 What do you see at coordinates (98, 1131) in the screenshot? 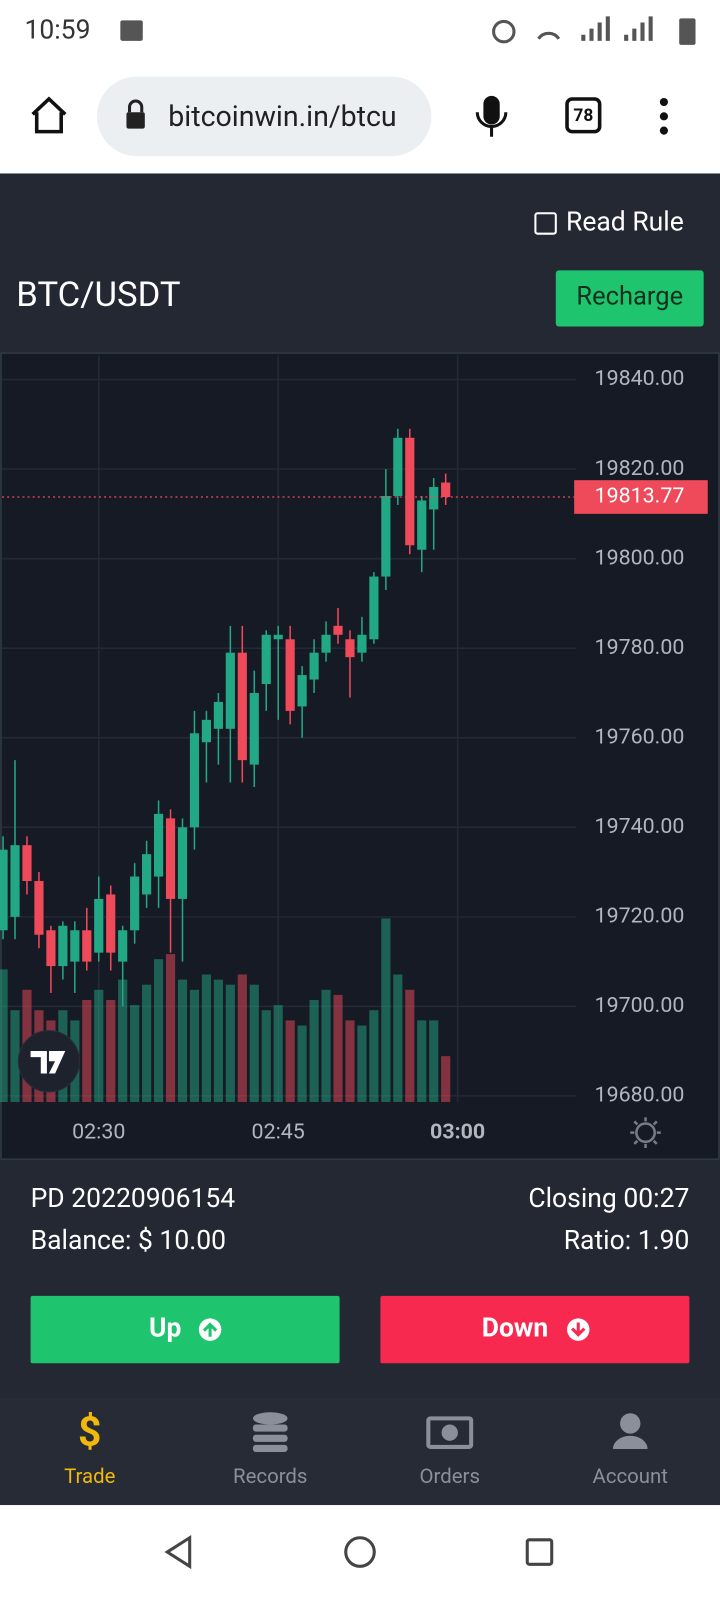
I see `x-tick-label: 02:30` at bounding box center [98, 1131].